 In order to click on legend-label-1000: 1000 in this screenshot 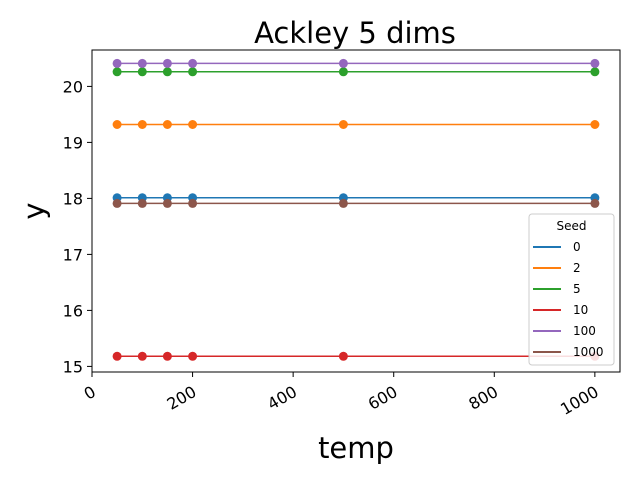, I will do `click(588, 352)`.